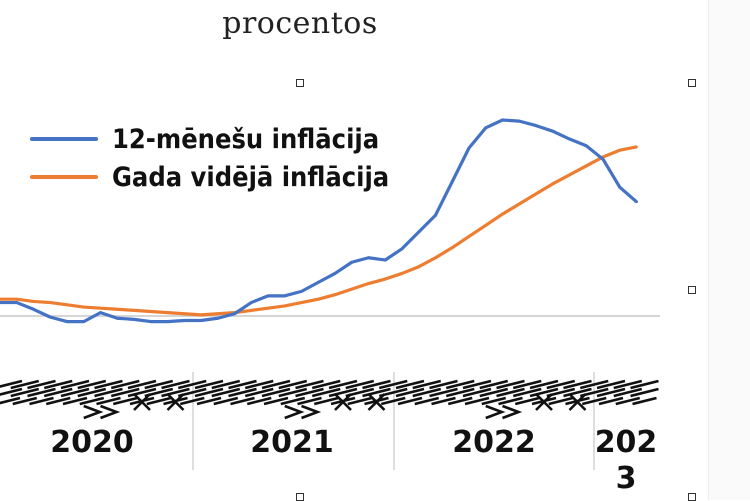 Image resolution: width=750 pixels, height=501 pixels. Describe the element at coordinates (246, 139) in the screenshot. I see `legend-label-12-menesu: 12-mēnešu inflācija` at that location.